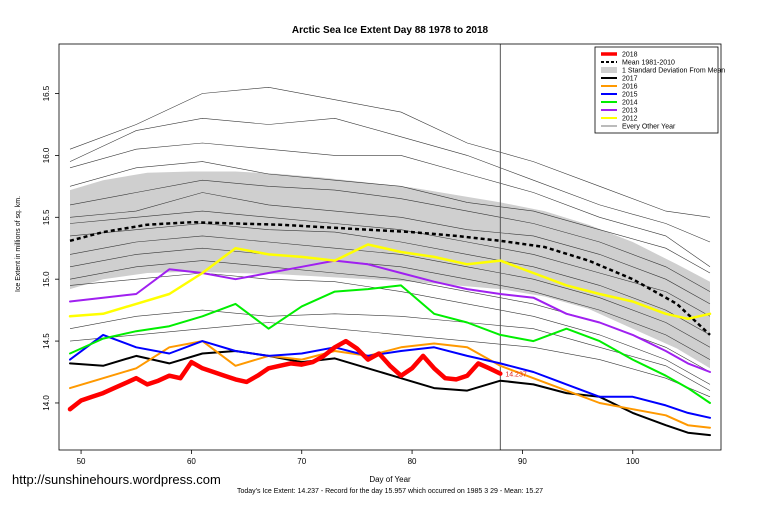  I want to click on legend-label-8: 2012, so click(630, 119).